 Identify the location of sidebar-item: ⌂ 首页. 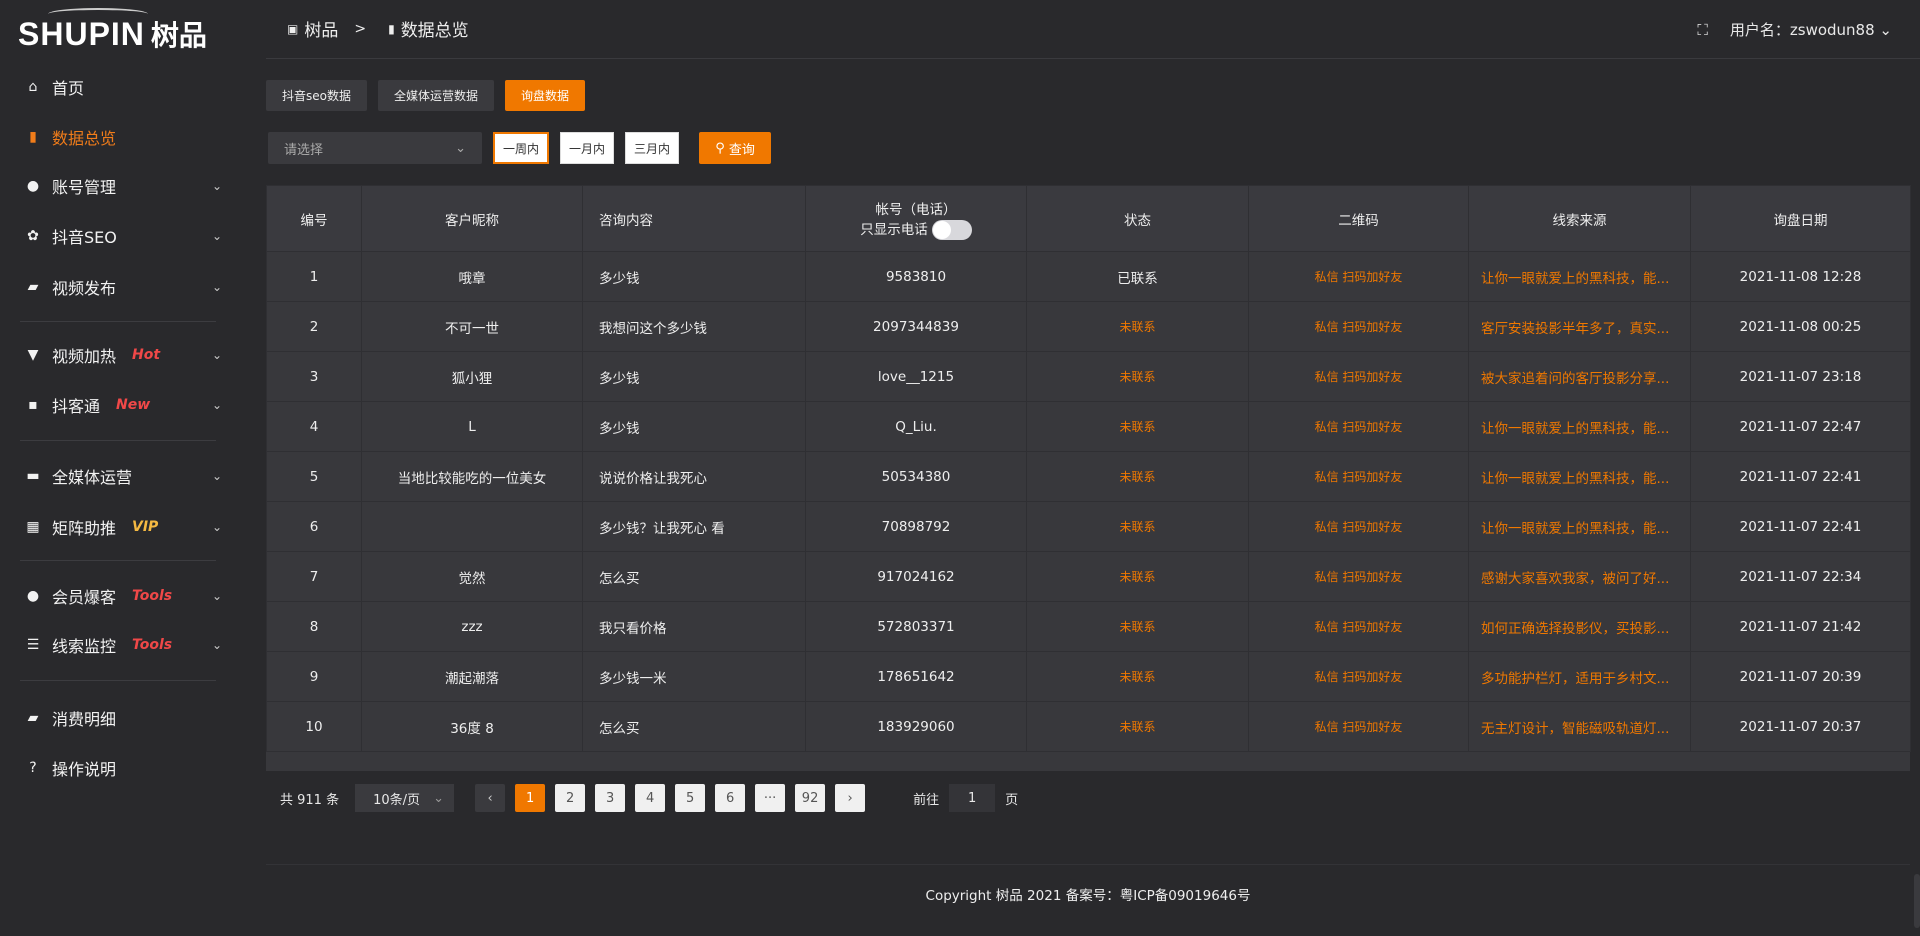
(120, 87).